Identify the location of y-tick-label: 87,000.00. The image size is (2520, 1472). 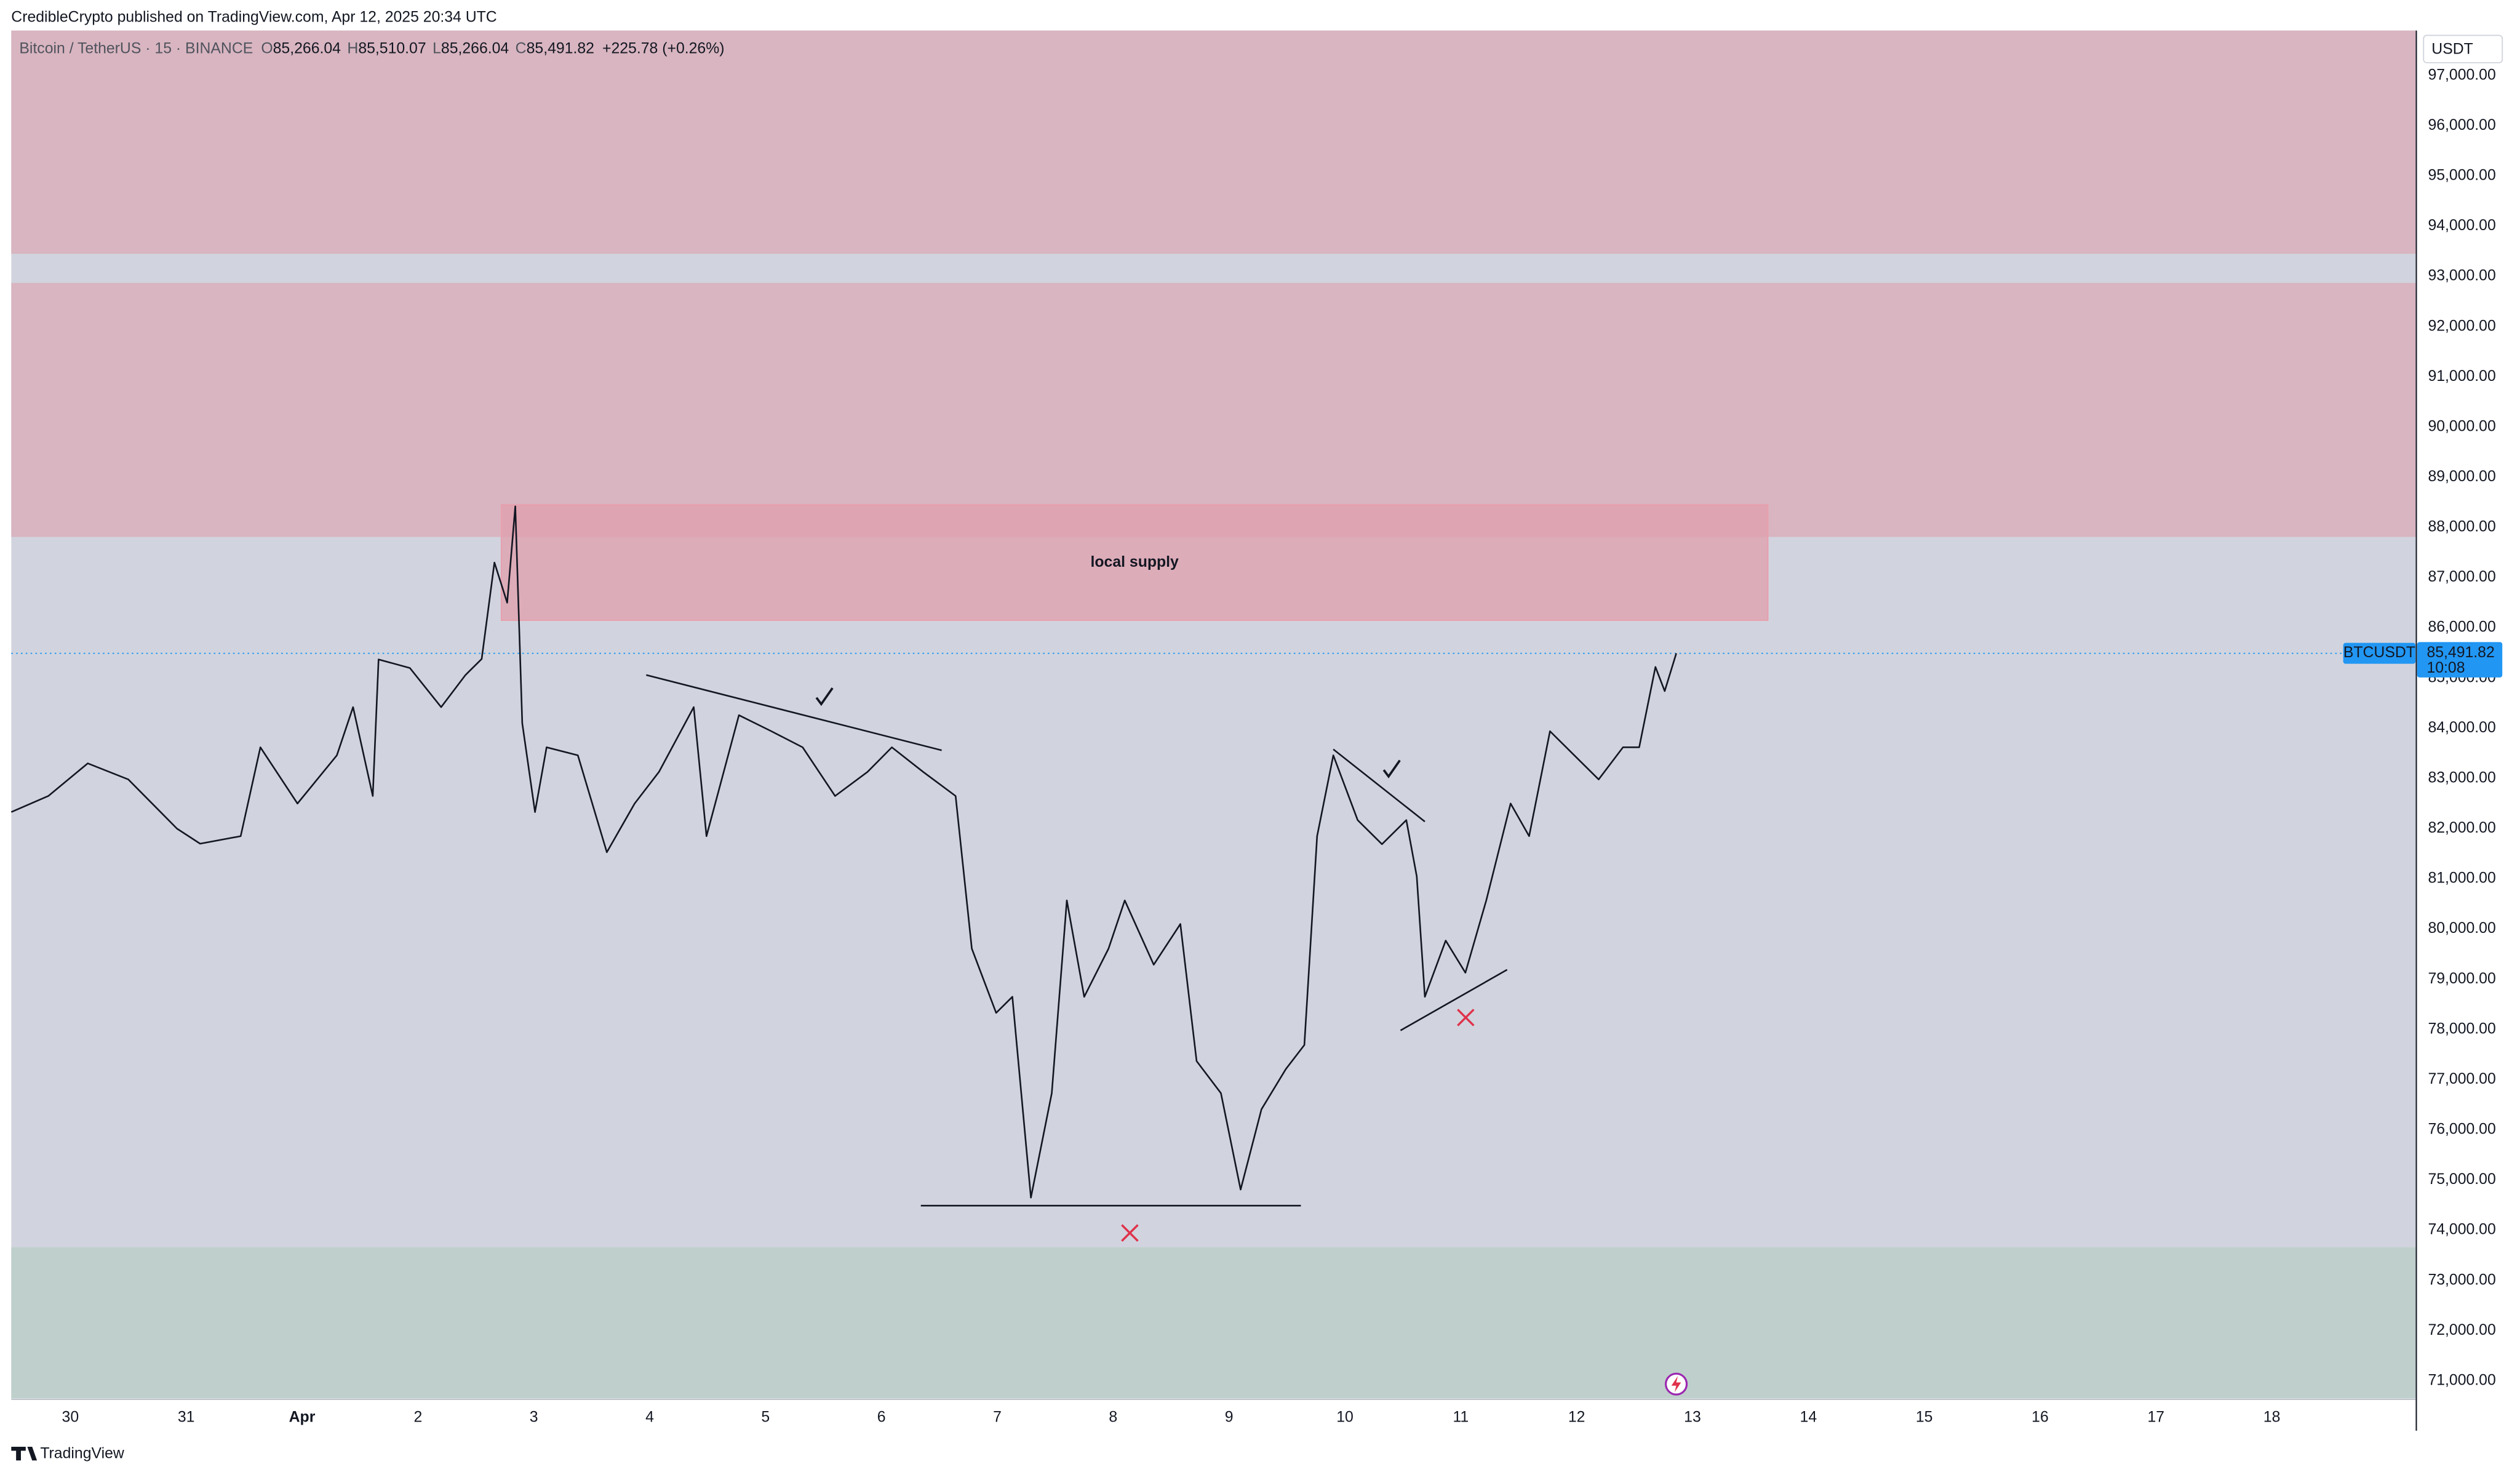
(2461, 577).